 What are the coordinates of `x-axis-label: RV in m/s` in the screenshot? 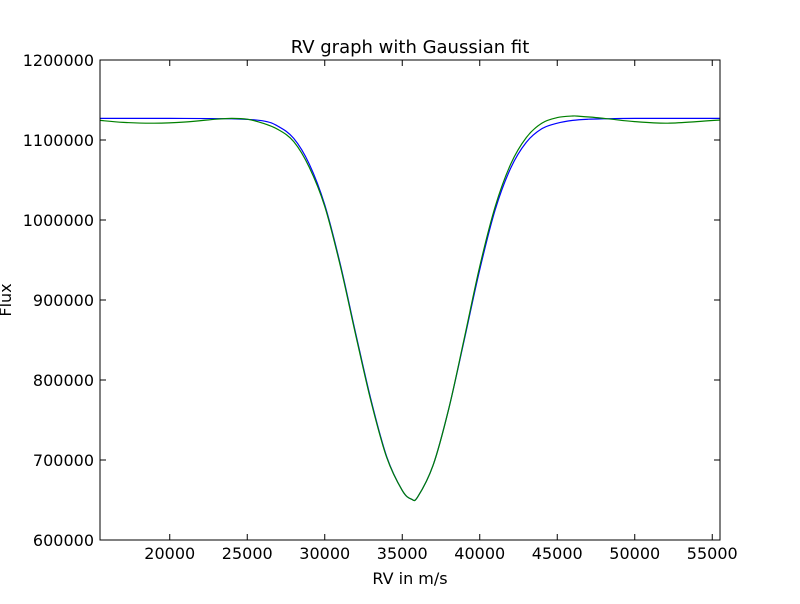 It's located at (409, 578).